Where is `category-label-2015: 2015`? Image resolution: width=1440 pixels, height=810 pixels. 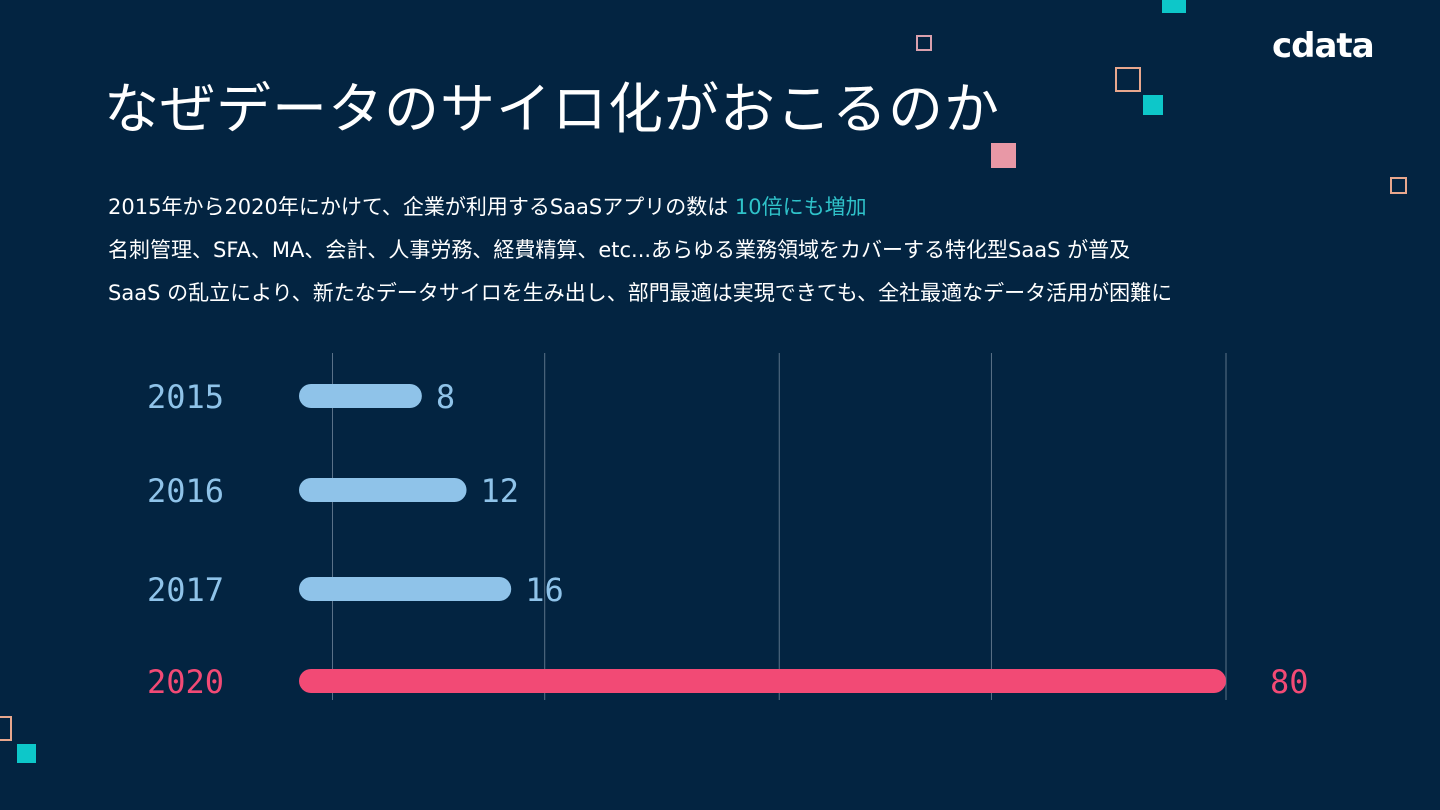 category-label-2015: 2015 is located at coordinates (185, 397).